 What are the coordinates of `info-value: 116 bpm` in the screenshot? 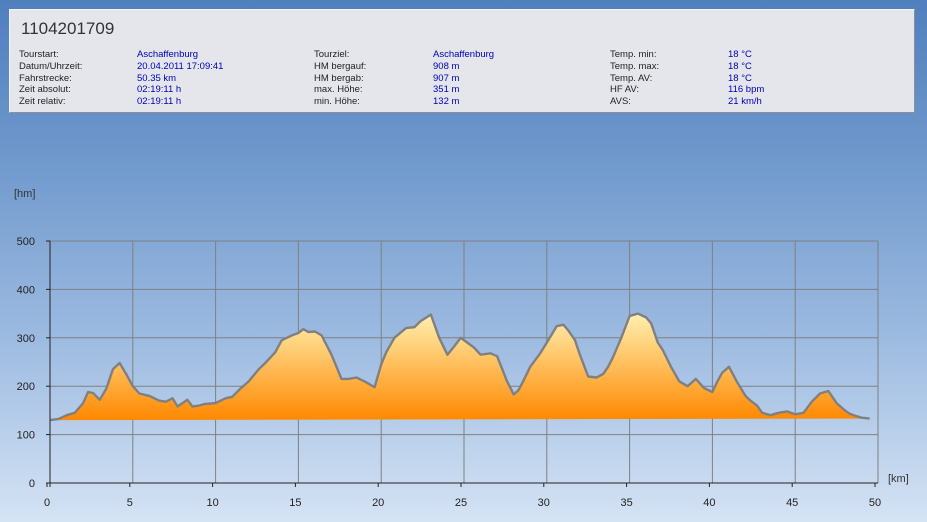 It's located at (746, 90).